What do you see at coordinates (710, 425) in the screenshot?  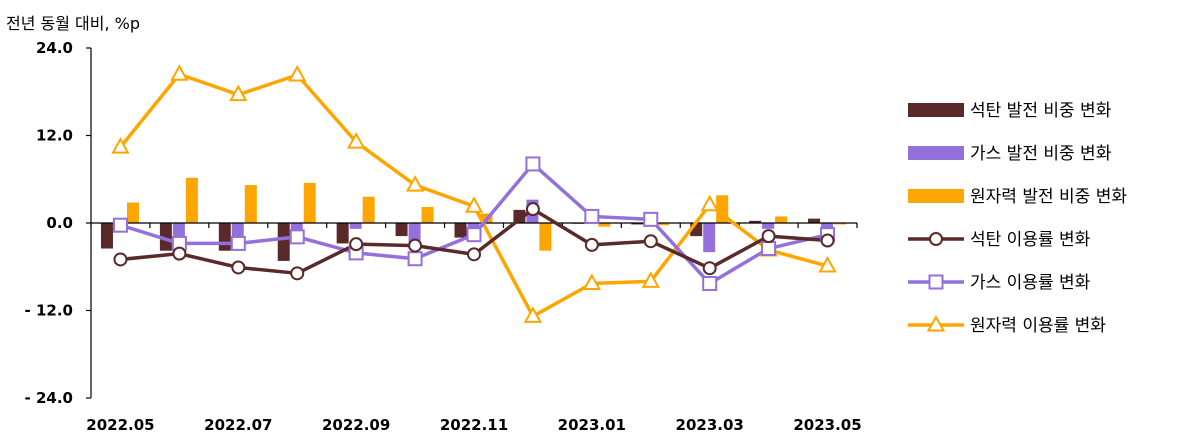 I see `x-tick-label: 2023.03` at bounding box center [710, 425].